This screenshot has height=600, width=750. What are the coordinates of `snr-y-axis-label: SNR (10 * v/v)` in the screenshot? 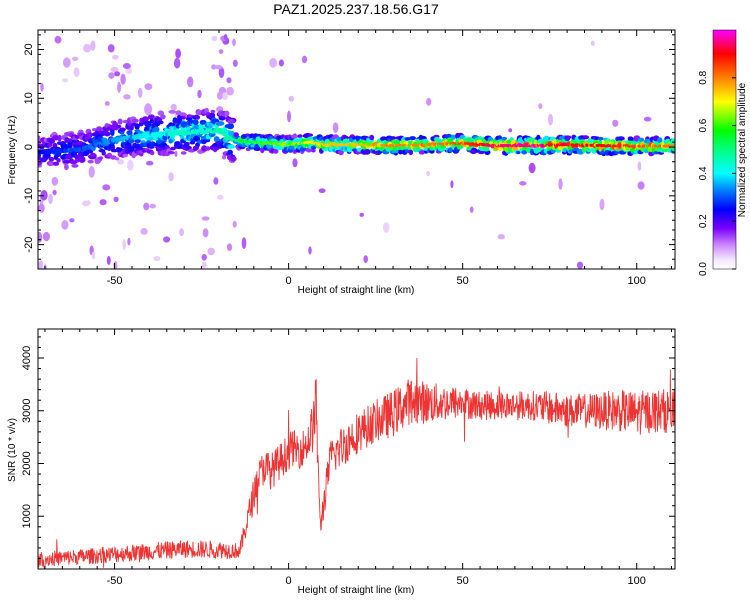 It's located at (12, 450).